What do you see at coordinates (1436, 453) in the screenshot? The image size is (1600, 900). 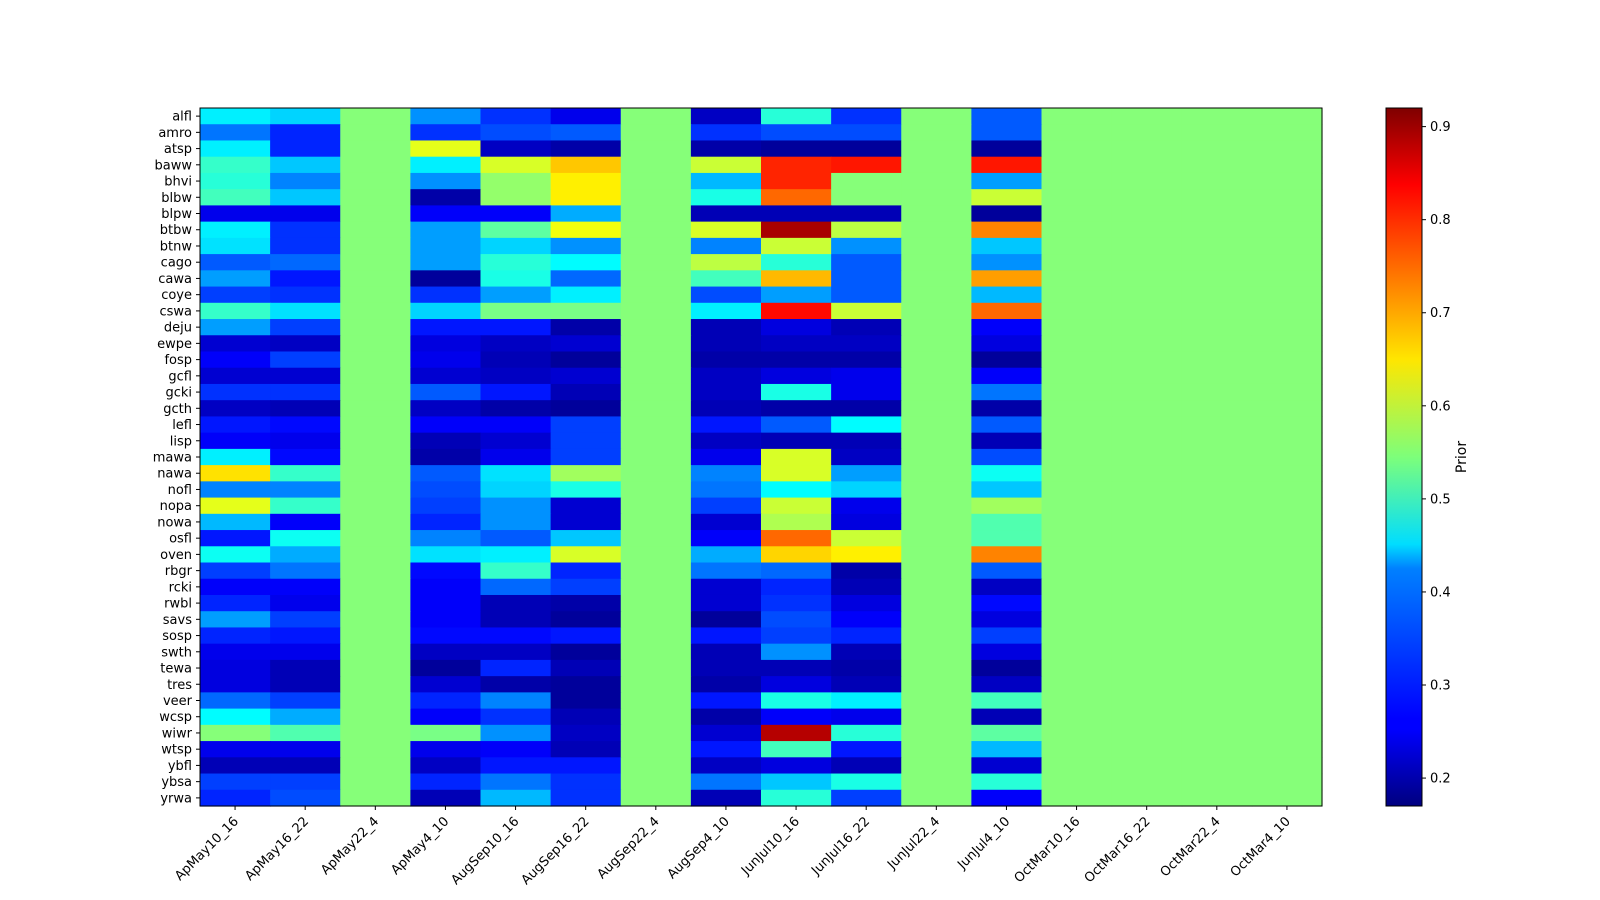 I see `colorbar-ticks: 0.2 0.3 0.4 0.5 0.6 0.7 0.8 0.9` at bounding box center [1436, 453].